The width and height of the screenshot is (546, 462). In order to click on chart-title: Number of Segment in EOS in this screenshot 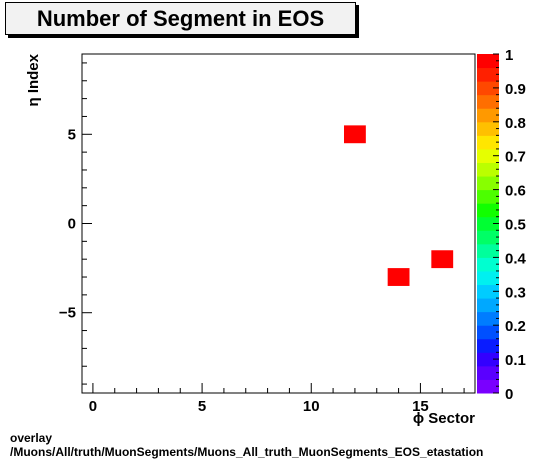, I will do `click(180, 18)`.